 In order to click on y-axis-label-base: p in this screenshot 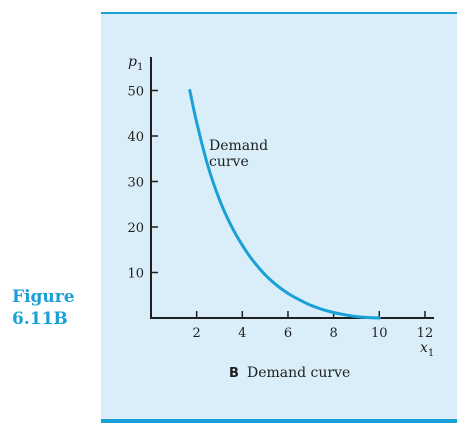, I will do `click(132, 62)`.